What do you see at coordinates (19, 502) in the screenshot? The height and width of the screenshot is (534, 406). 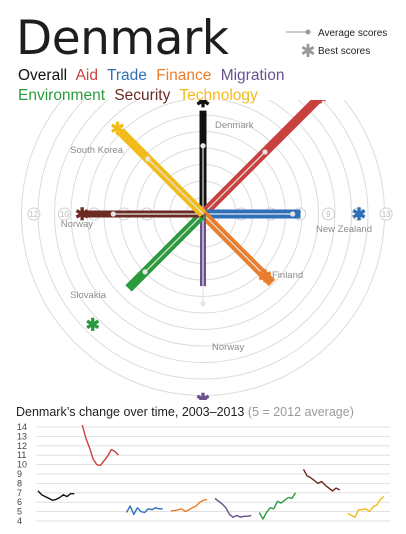 I see `y-tick-label: 6` at bounding box center [19, 502].